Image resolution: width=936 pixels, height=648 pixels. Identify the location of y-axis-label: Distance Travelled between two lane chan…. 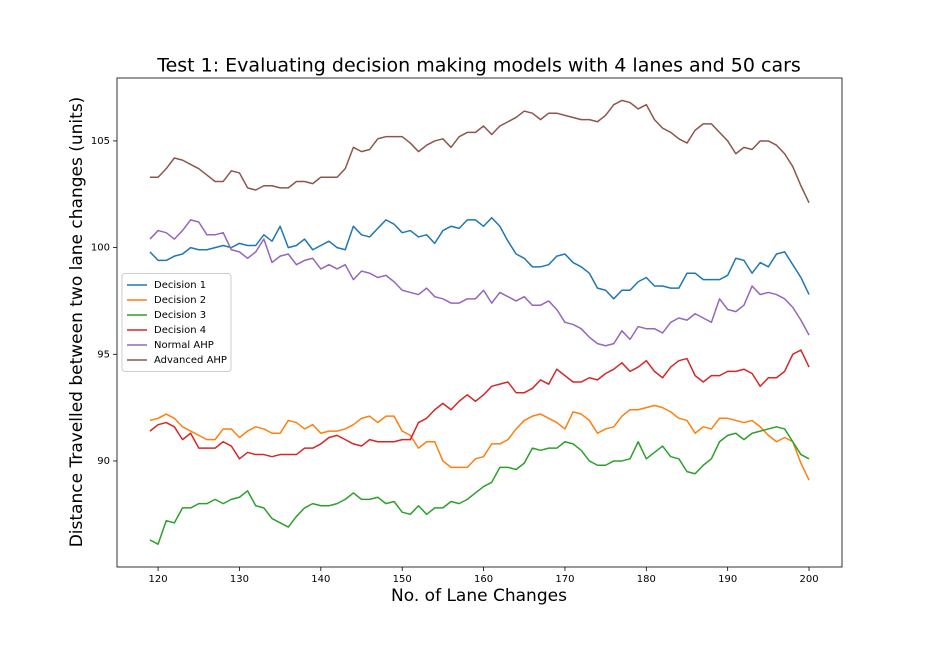
(77, 322).